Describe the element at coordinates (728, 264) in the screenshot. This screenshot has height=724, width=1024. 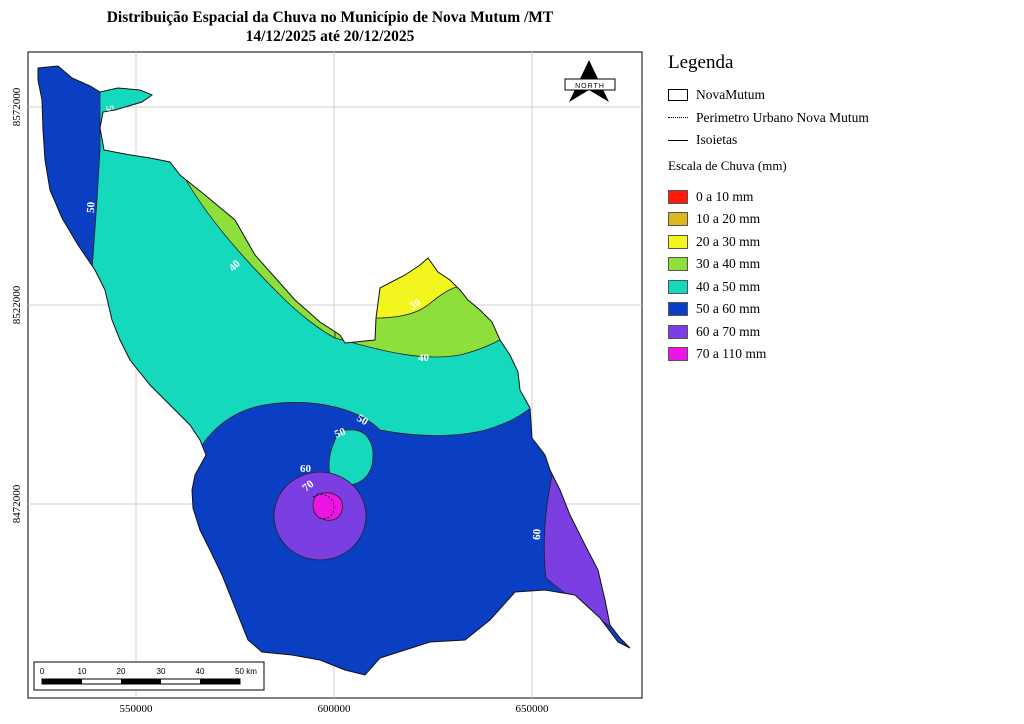
I see `legend-class-label: 30 a 40 mm` at that location.